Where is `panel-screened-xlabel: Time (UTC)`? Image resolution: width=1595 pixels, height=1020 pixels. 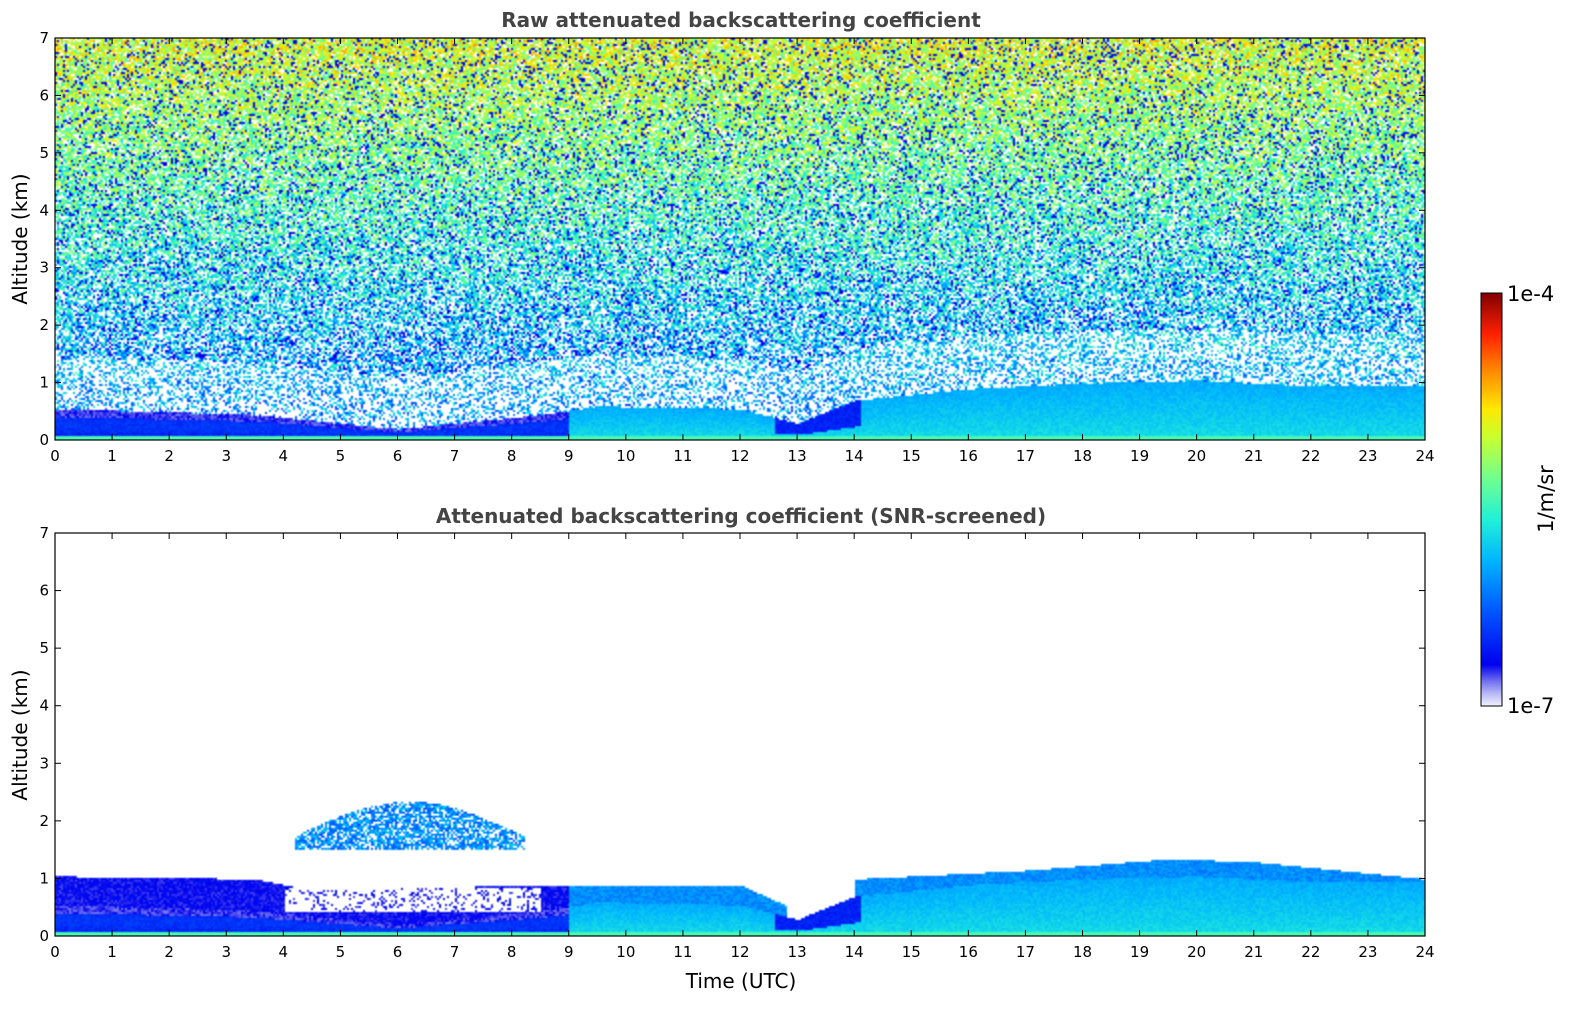
panel-screened-xlabel: Time (UTC) is located at coordinates (741, 981).